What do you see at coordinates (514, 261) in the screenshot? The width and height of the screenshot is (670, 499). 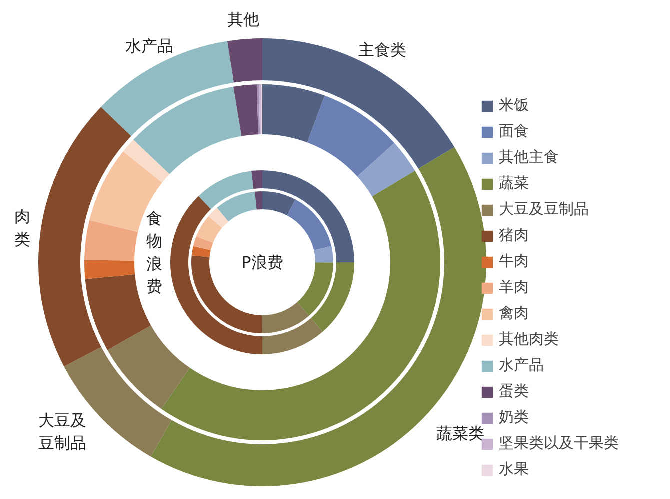 I see `legend-label: 牛肉` at bounding box center [514, 261].